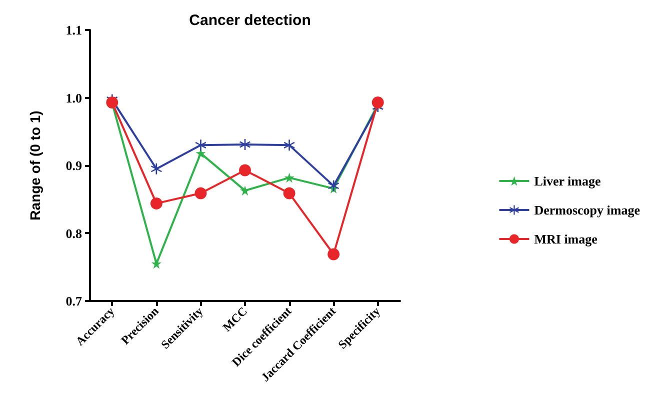  I want to click on y-tick-label: 1.1, so click(74, 30).